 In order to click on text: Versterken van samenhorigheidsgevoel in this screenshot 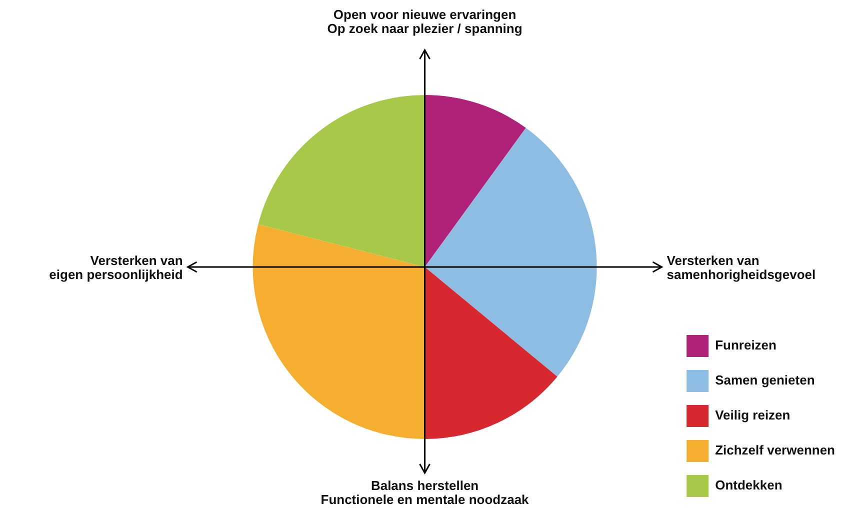, I will do `click(741, 267)`.